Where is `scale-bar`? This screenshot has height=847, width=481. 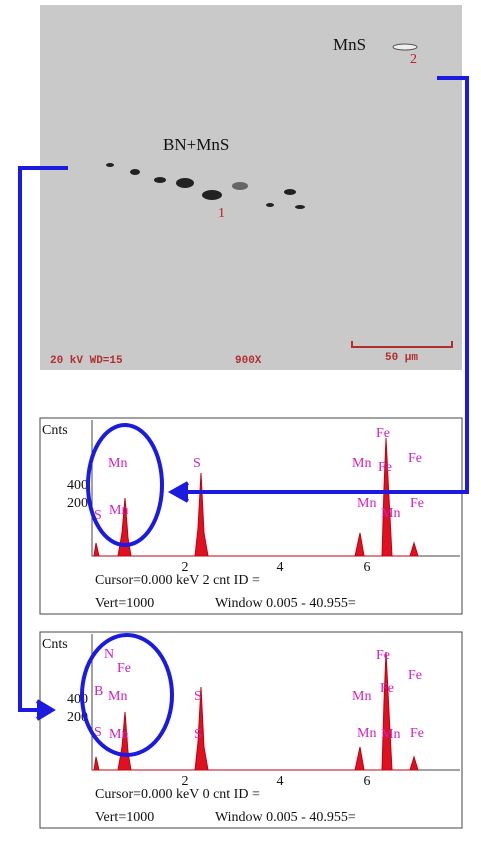
scale-bar is located at coordinates (402, 344).